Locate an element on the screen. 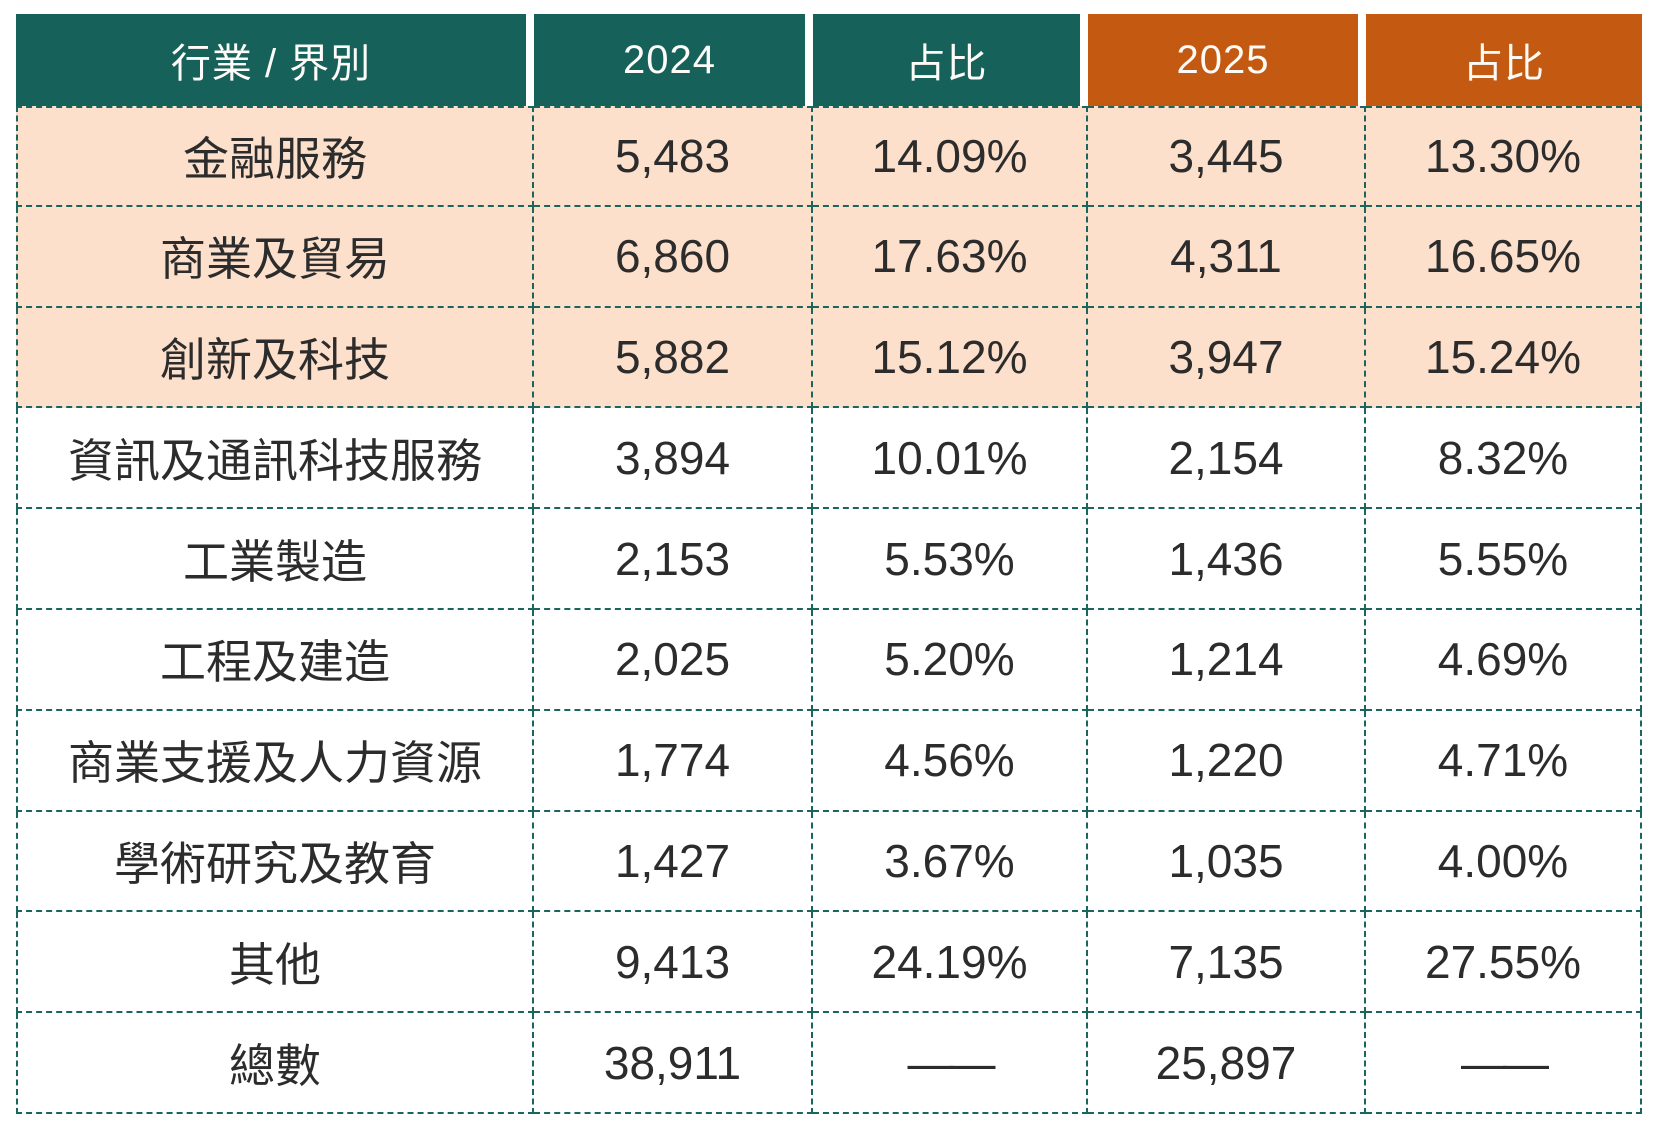 This screenshot has height=1130, width=1658. row-2025-share: 8.32% is located at coordinates (1504, 459).